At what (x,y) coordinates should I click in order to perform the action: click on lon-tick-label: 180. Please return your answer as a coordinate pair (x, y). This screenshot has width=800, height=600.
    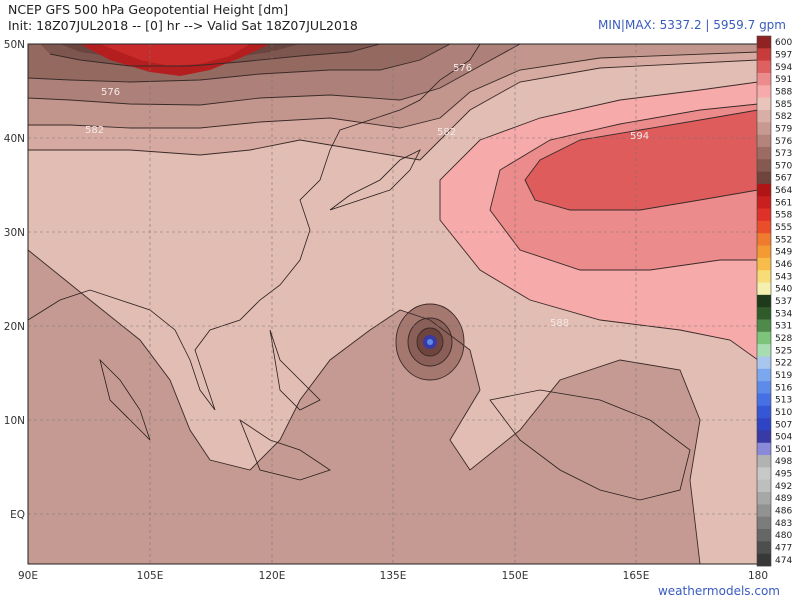
    Looking at the image, I should click on (758, 576).